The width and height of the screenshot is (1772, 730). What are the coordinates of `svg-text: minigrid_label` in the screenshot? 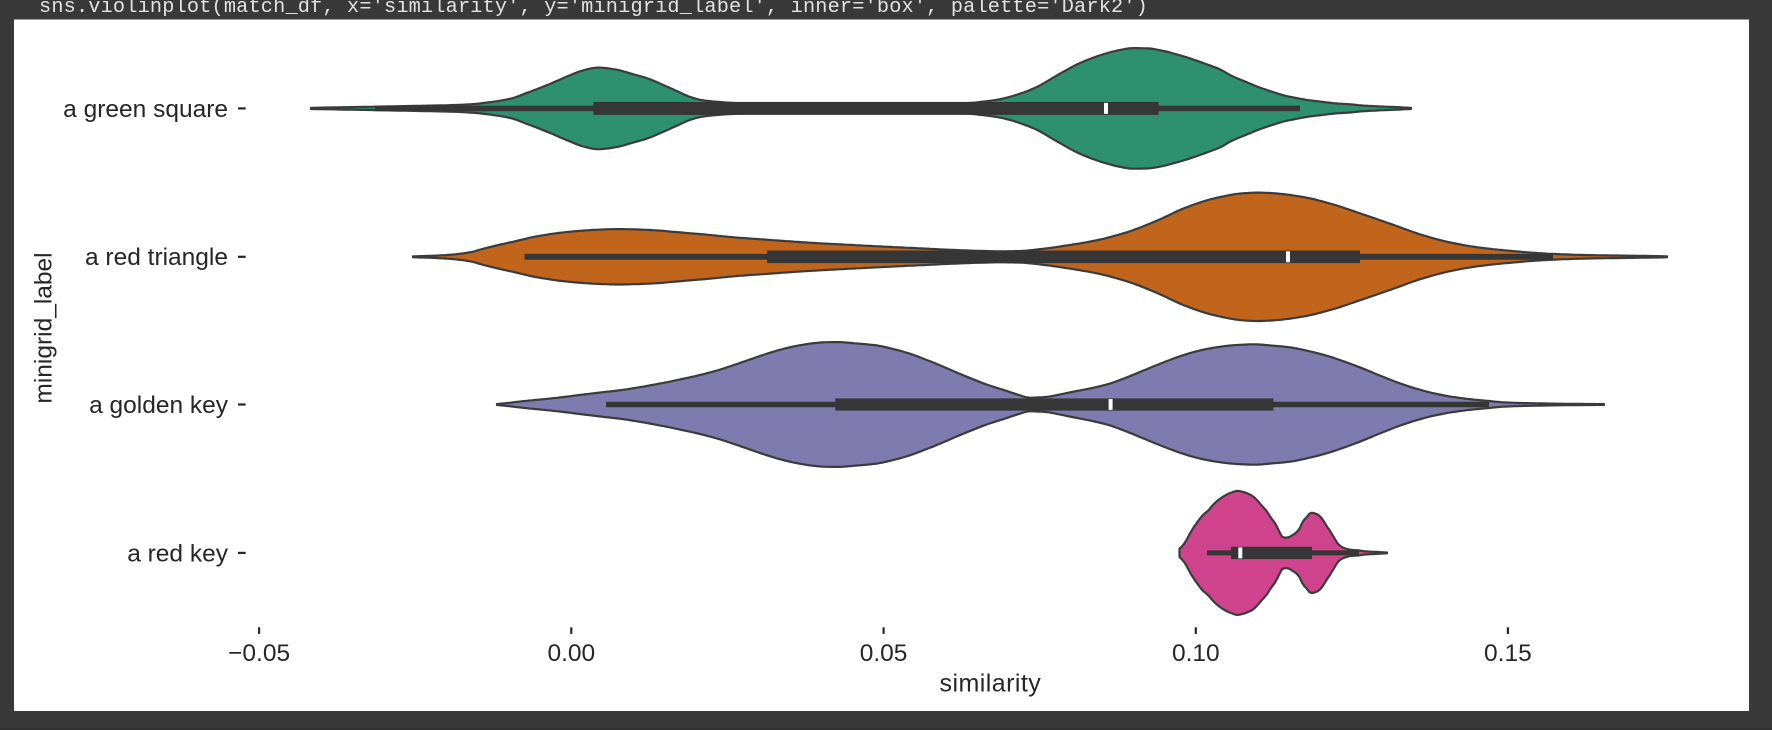 It's located at (44, 327).